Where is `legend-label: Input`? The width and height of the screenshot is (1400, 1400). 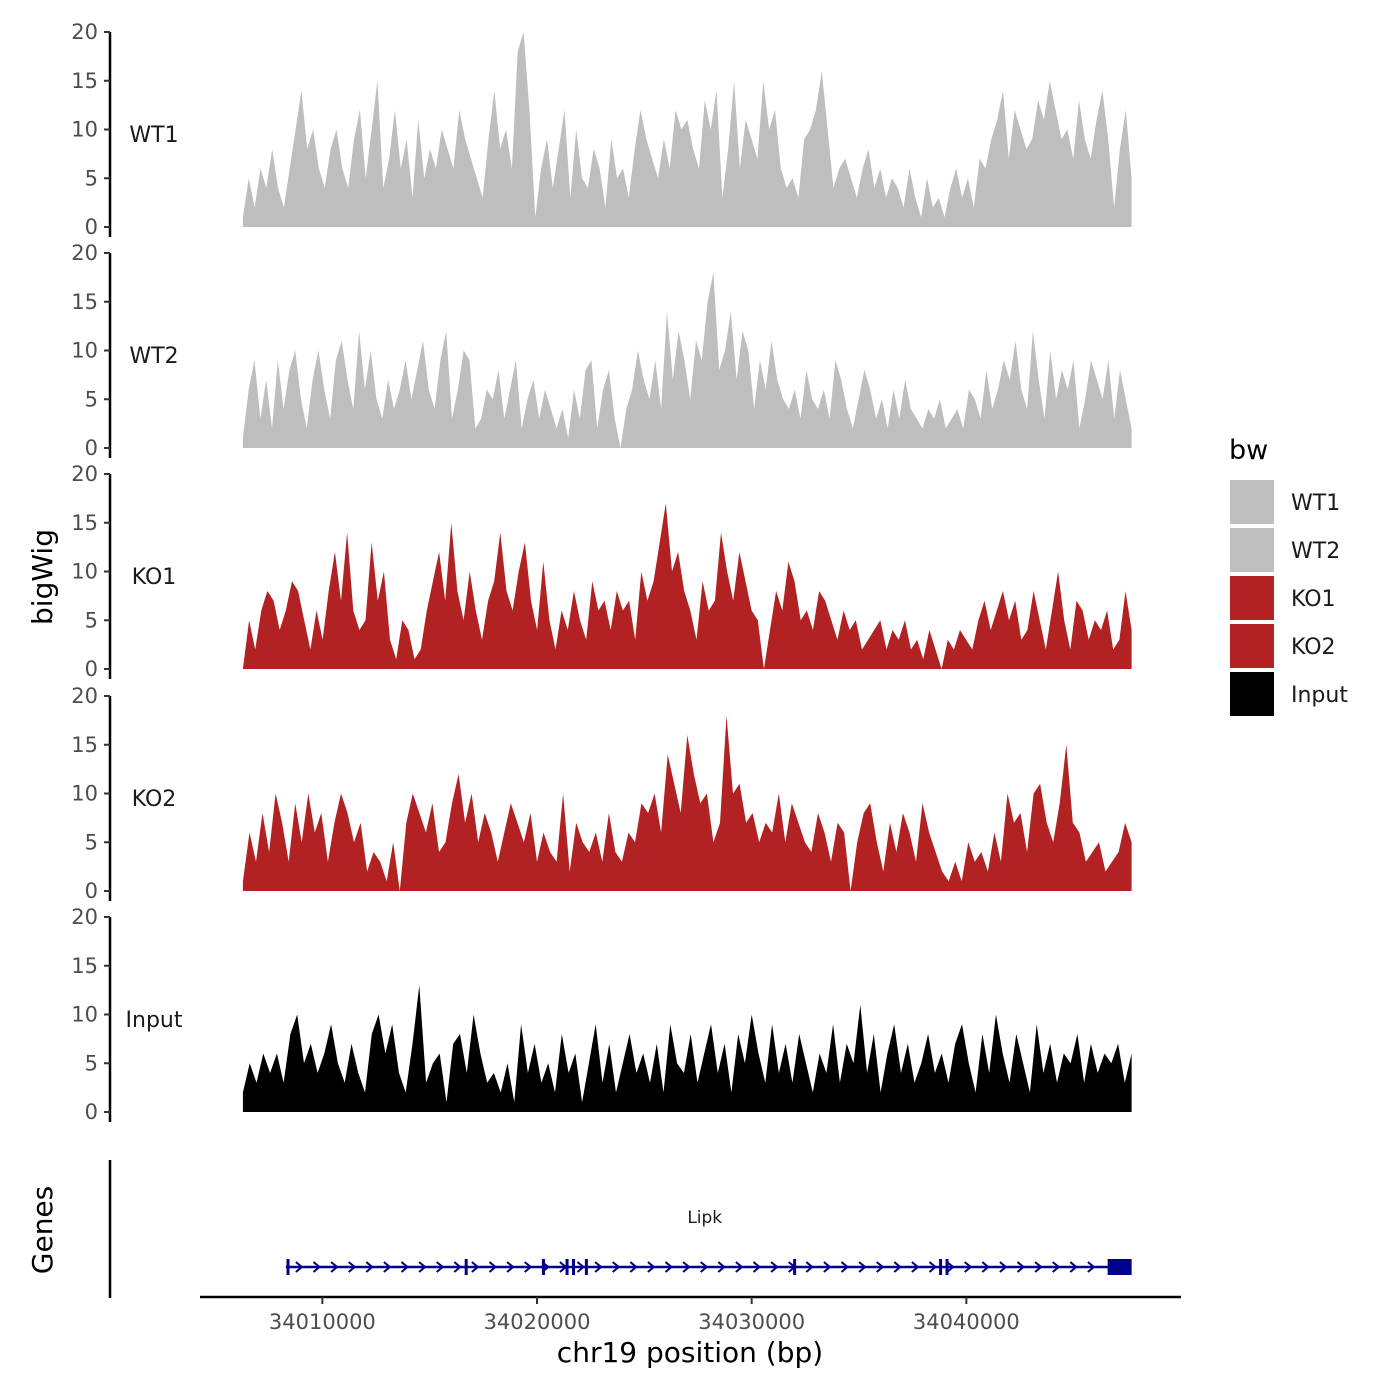
legend-label: Input is located at coordinates (1319, 695).